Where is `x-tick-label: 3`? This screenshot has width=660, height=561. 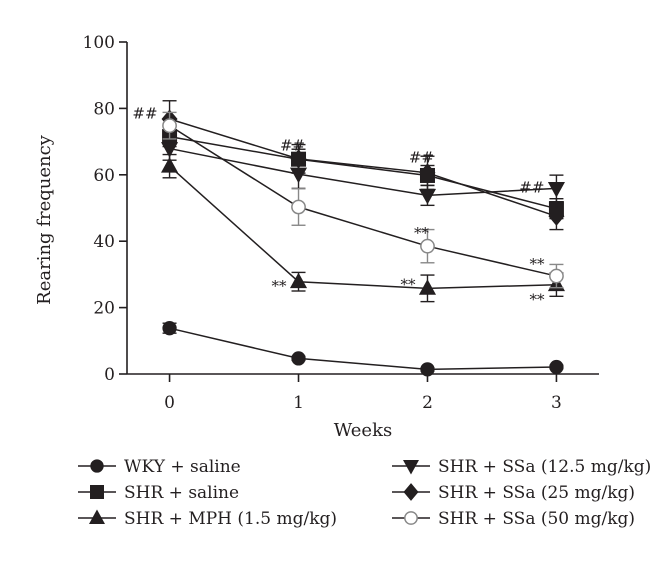 x-tick-label: 3 is located at coordinates (556, 403).